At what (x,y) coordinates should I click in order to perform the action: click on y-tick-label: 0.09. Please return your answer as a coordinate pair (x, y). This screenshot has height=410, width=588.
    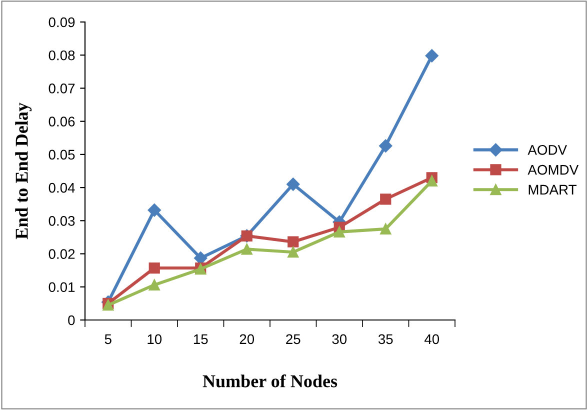
    Looking at the image, I should click on (61, 22).